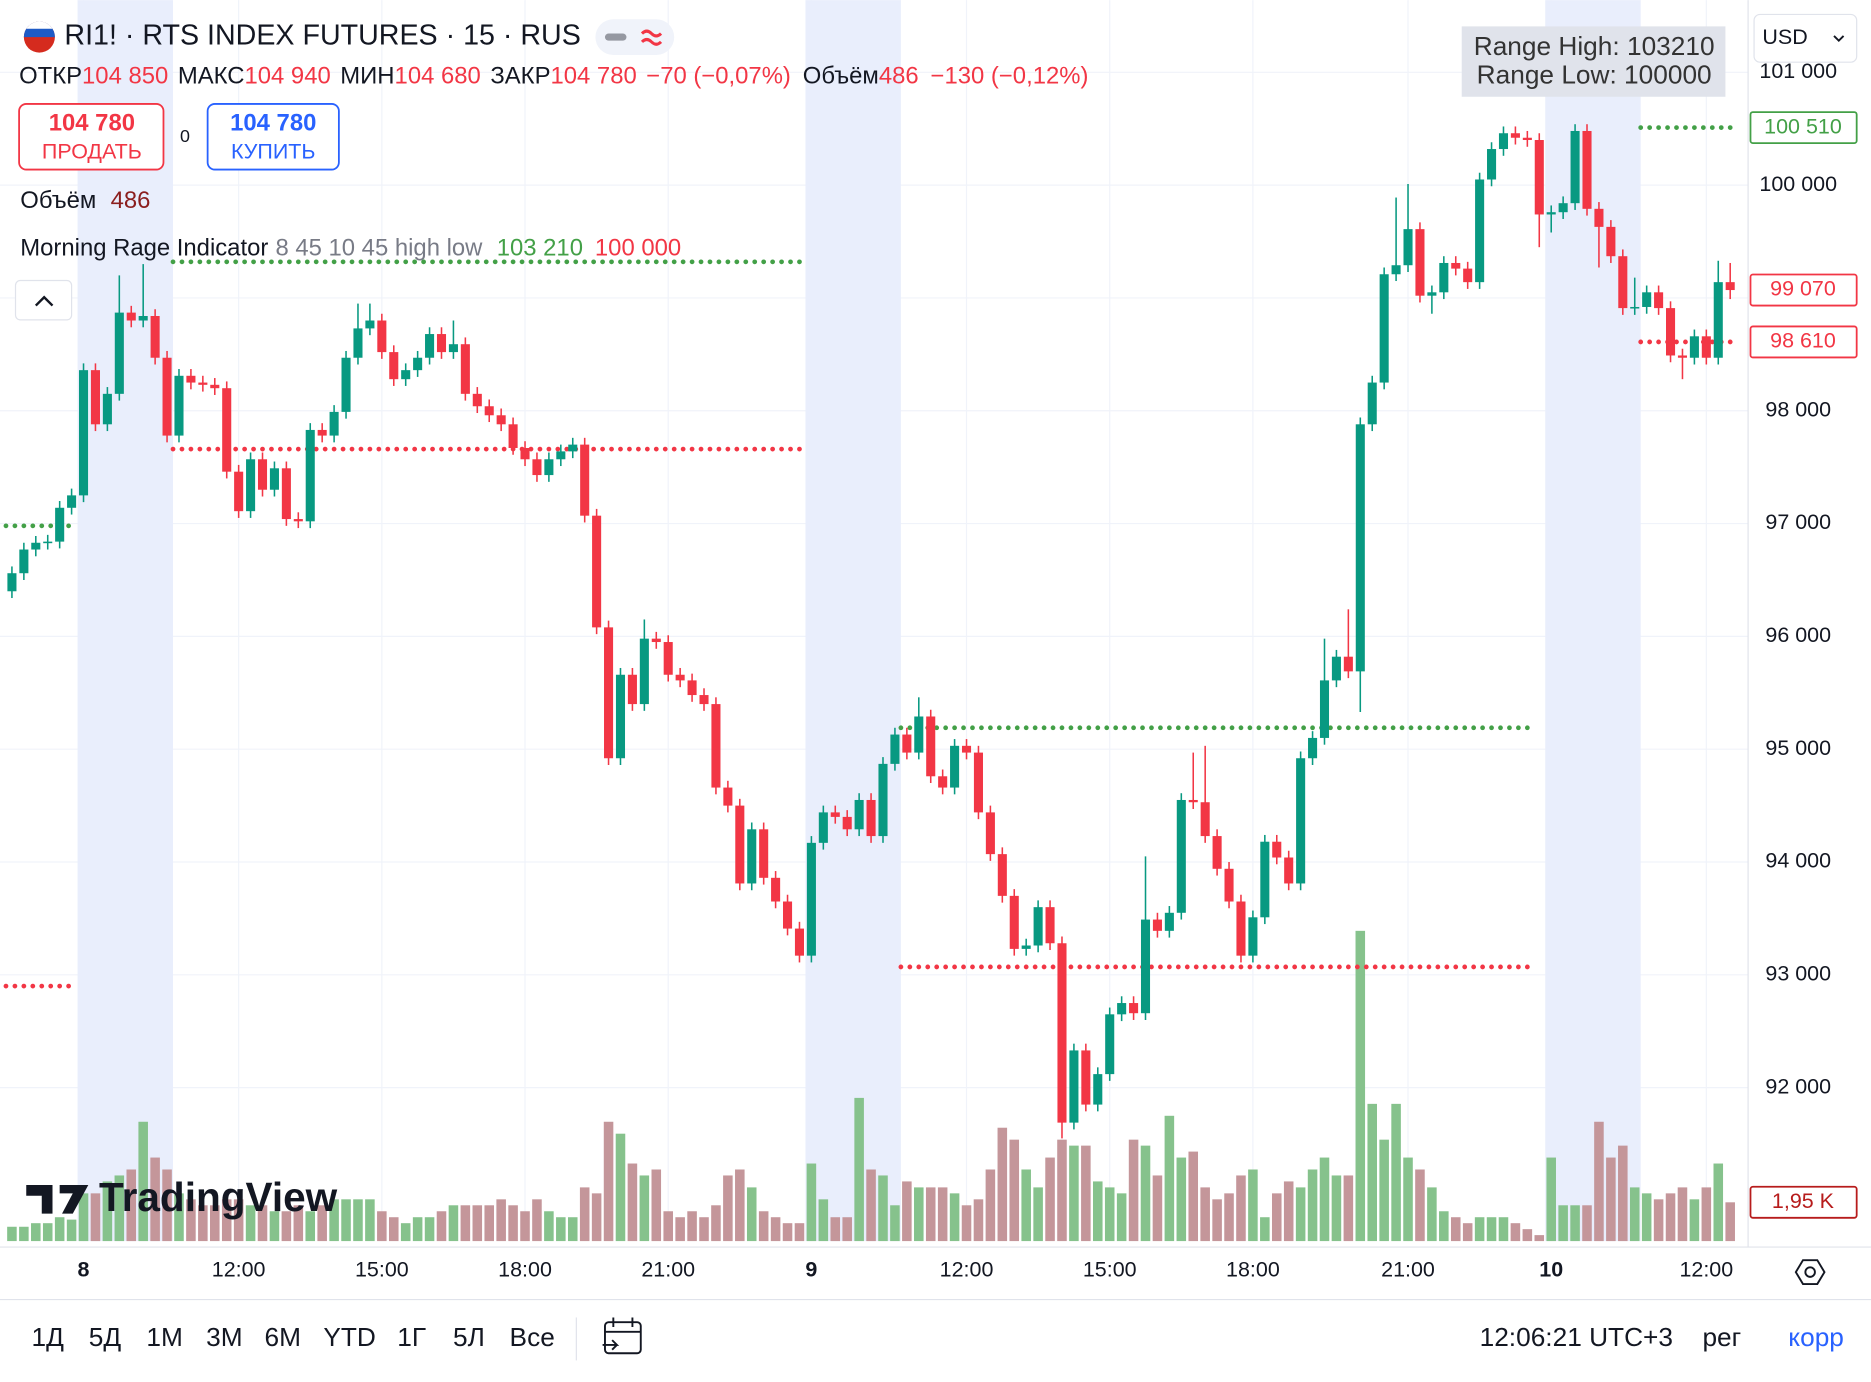 The height and width of the screenshot is (1382, 1871). I want to click on price-label-box, so click(1803, 128).